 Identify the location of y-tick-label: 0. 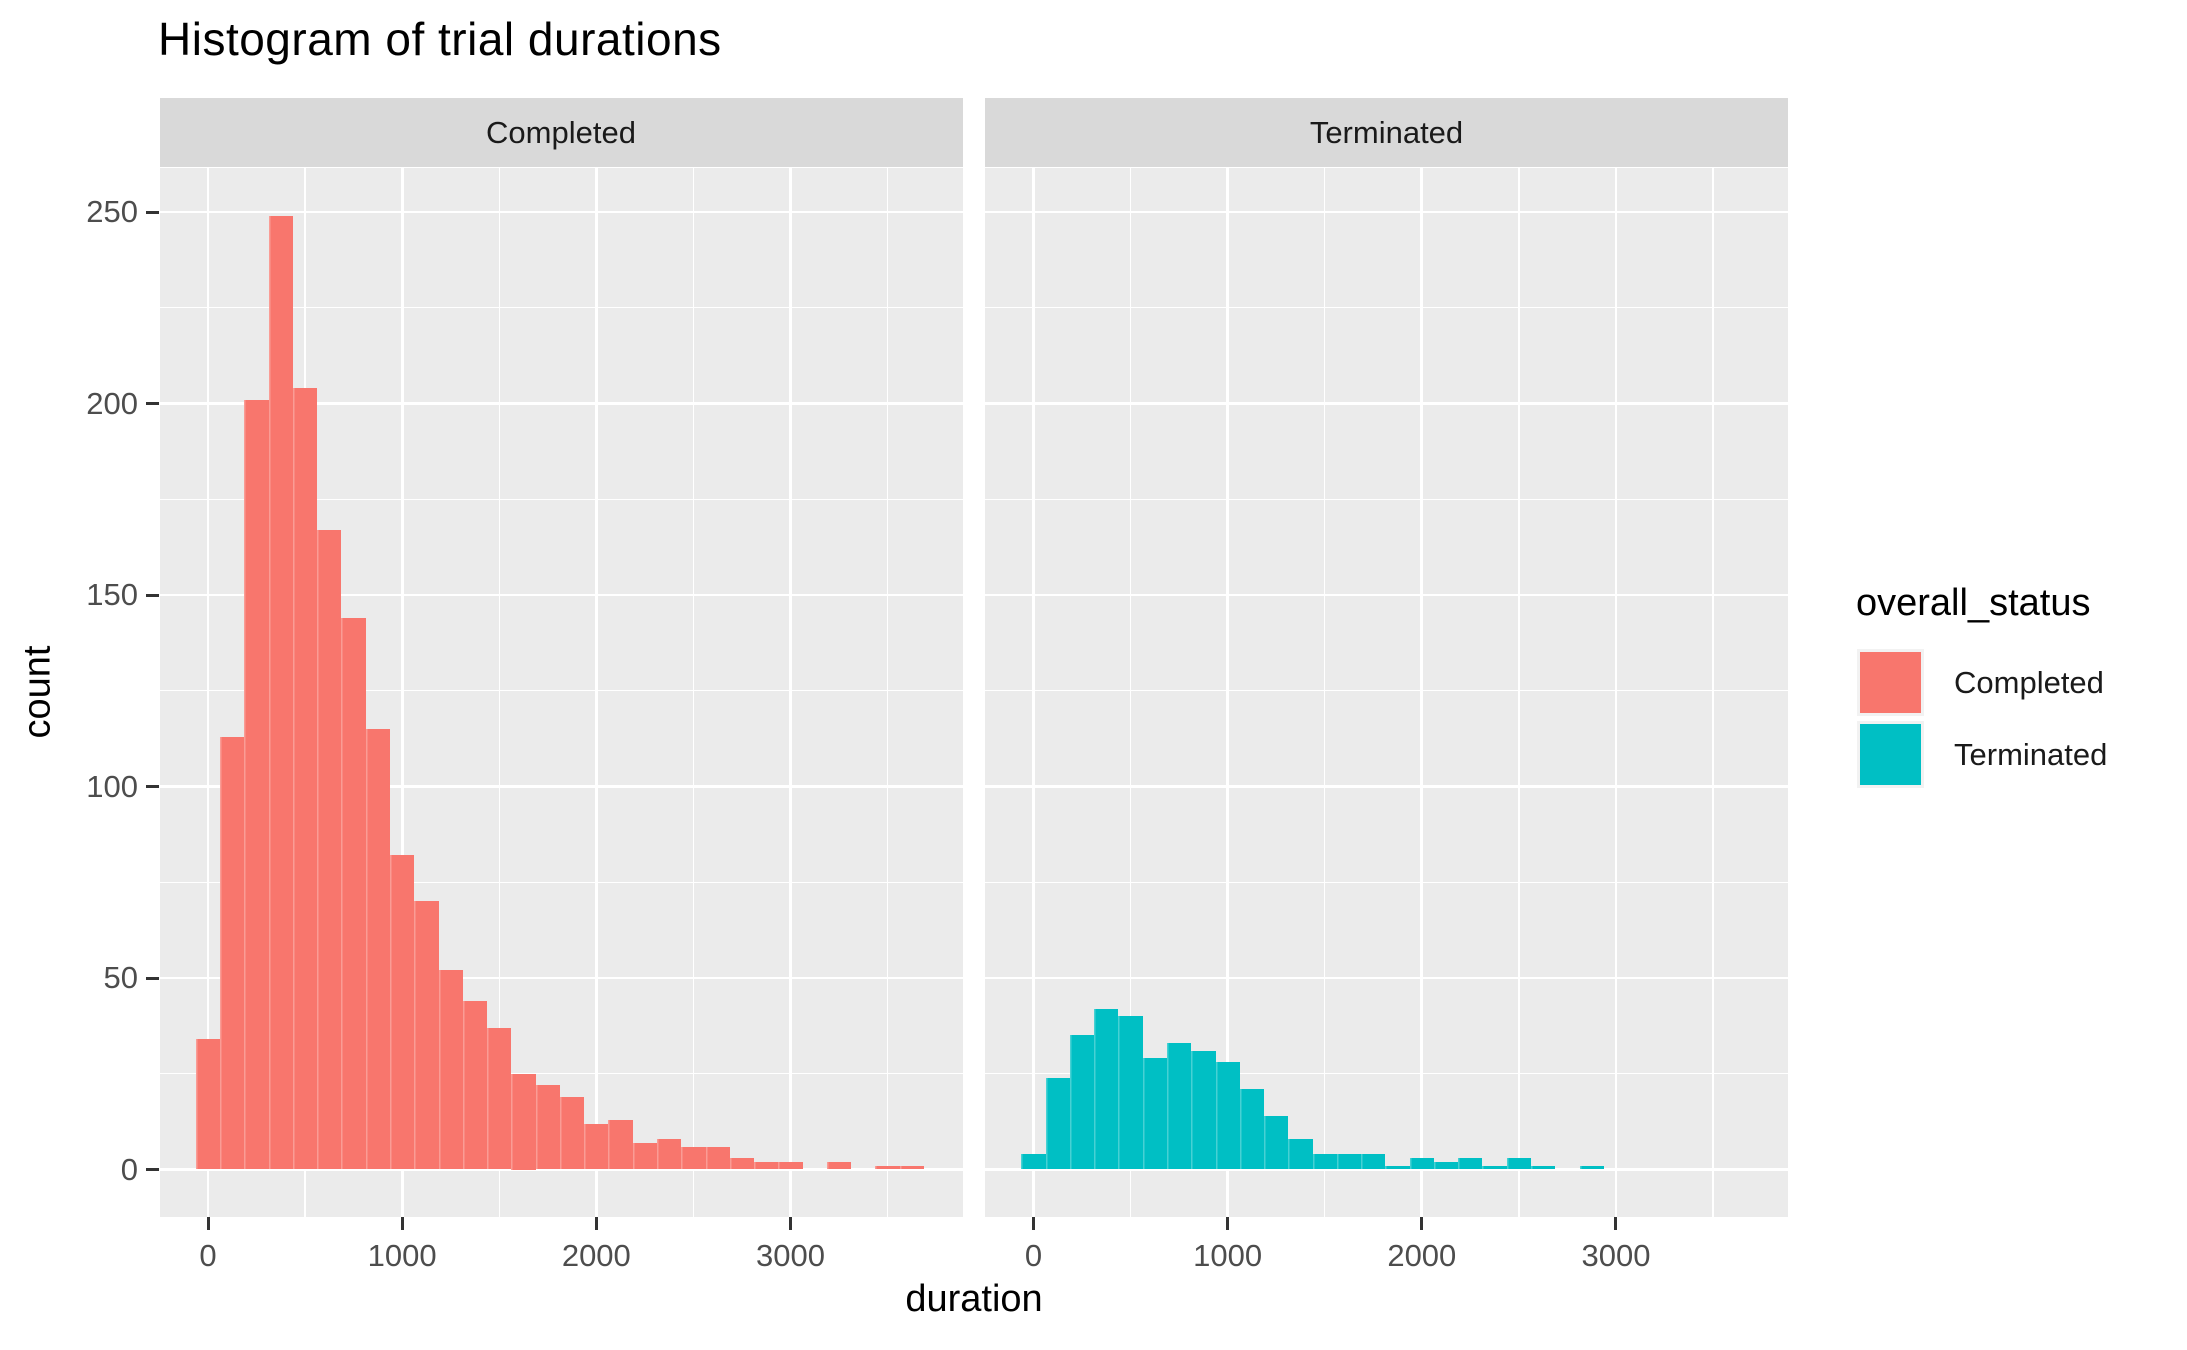
(129, 1169).